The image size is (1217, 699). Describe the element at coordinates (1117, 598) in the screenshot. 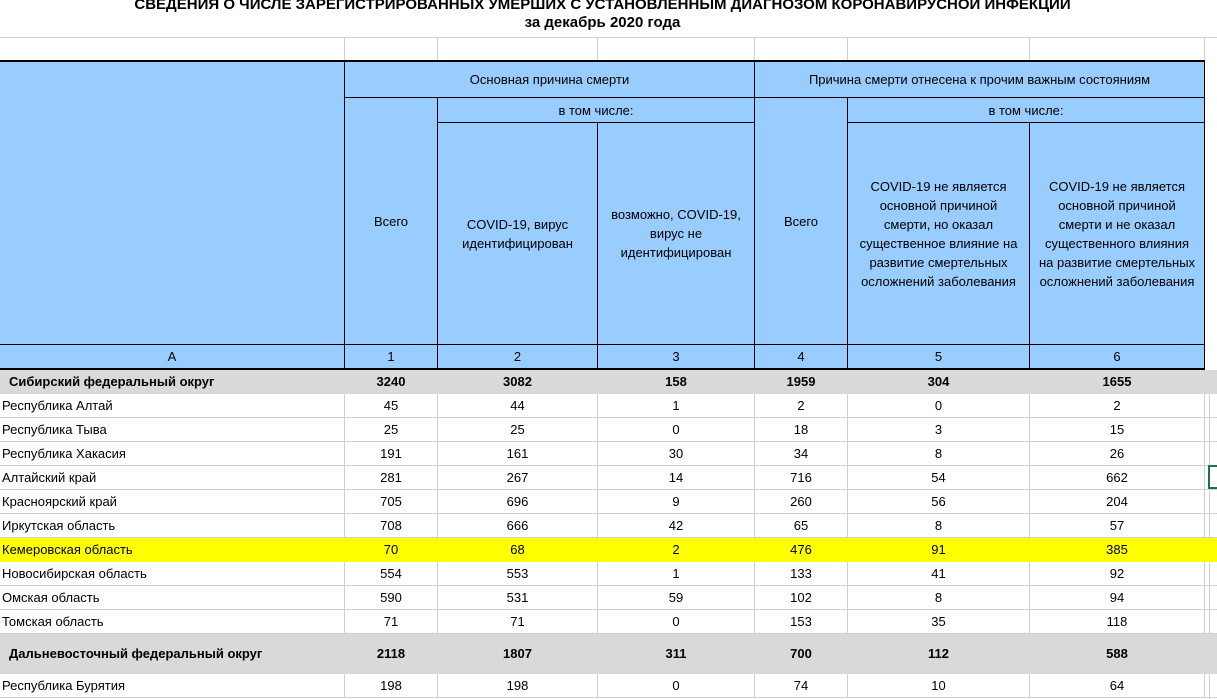

I see `value-cell: 94` at that location.